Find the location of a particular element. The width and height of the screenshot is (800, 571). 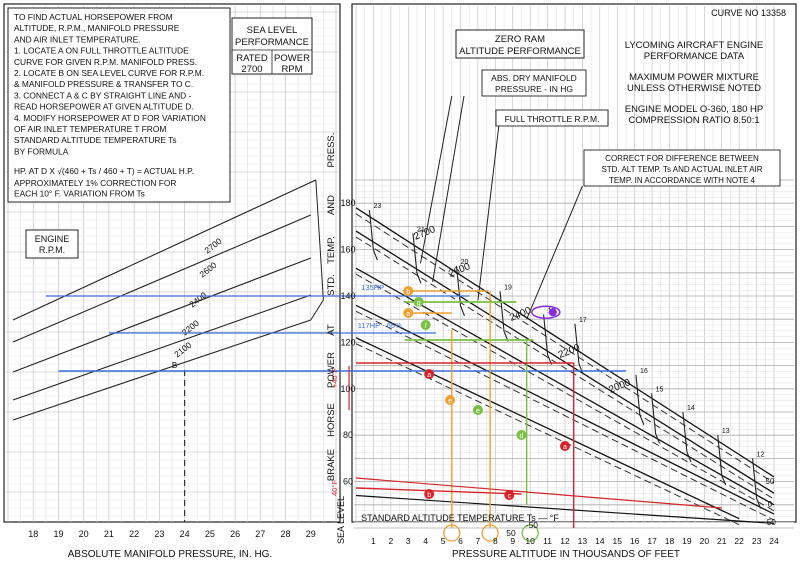

left-tick-18: 18 is located at coordinates (33, 534).